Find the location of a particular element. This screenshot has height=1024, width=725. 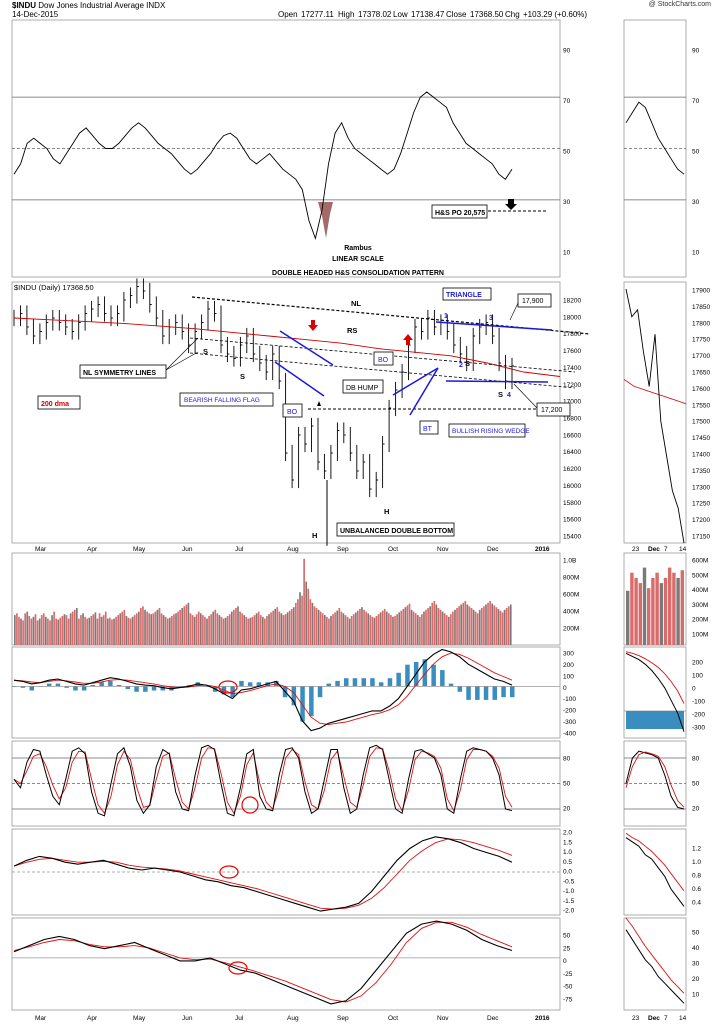

ppo-axis-tick: 0.0 is located at coordinates (567, 872).